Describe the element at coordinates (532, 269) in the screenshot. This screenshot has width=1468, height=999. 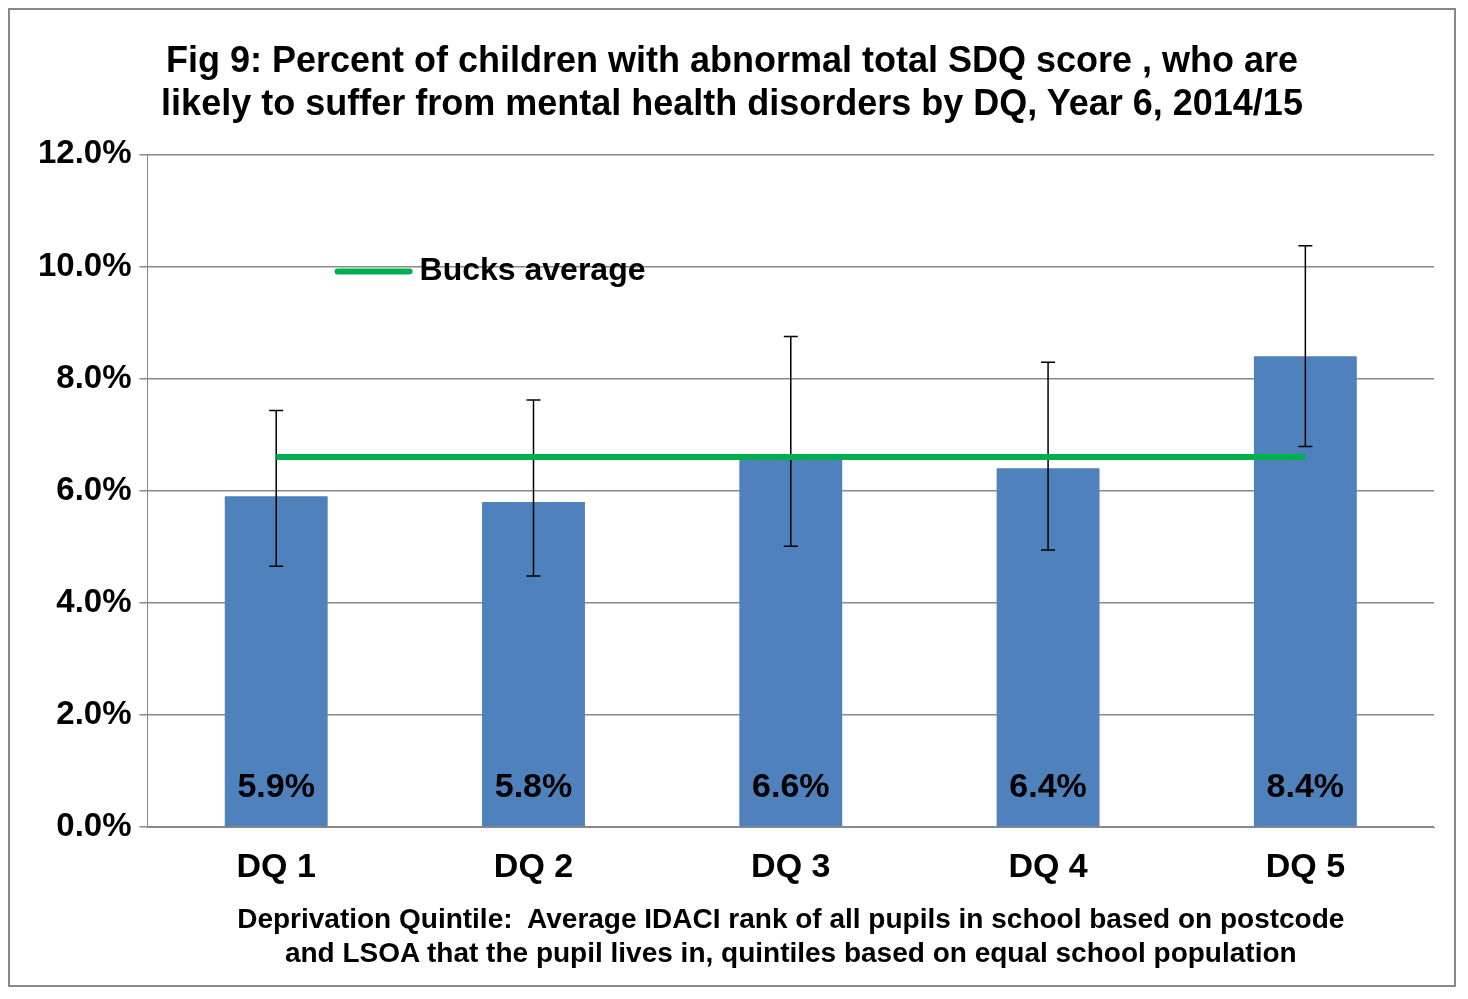
I see `legend-label: Bucks average` at that location.